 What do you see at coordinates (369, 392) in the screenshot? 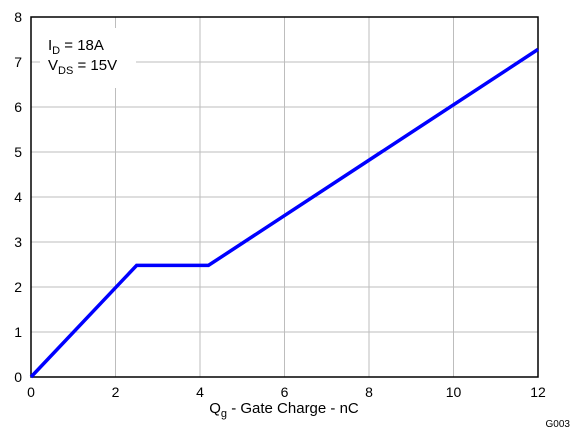
I see `x-tick-label: 8` at bounding box center [369, 392].